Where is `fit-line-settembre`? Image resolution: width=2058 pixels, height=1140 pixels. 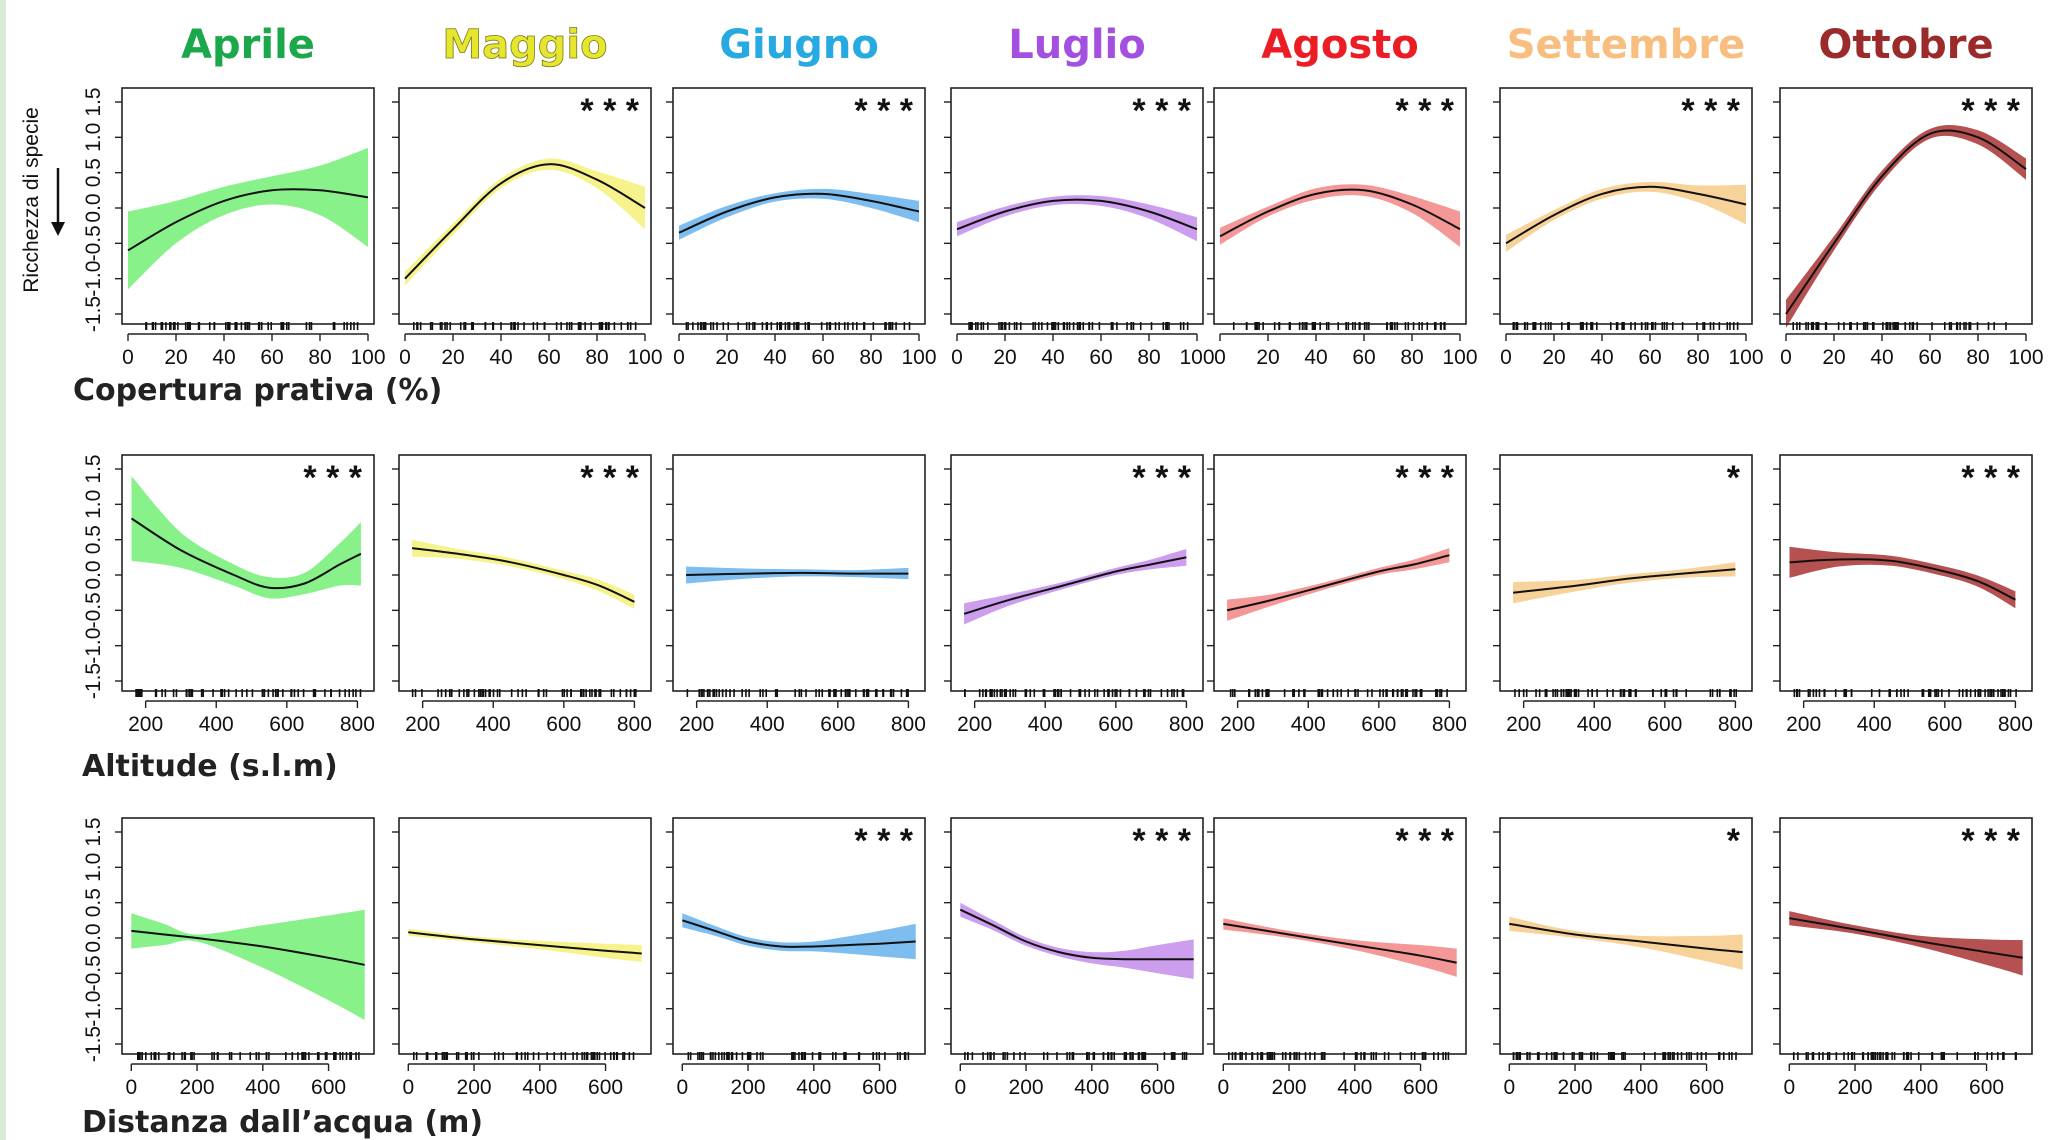
fit-line-settembre is located at coordinates (1626, 215).